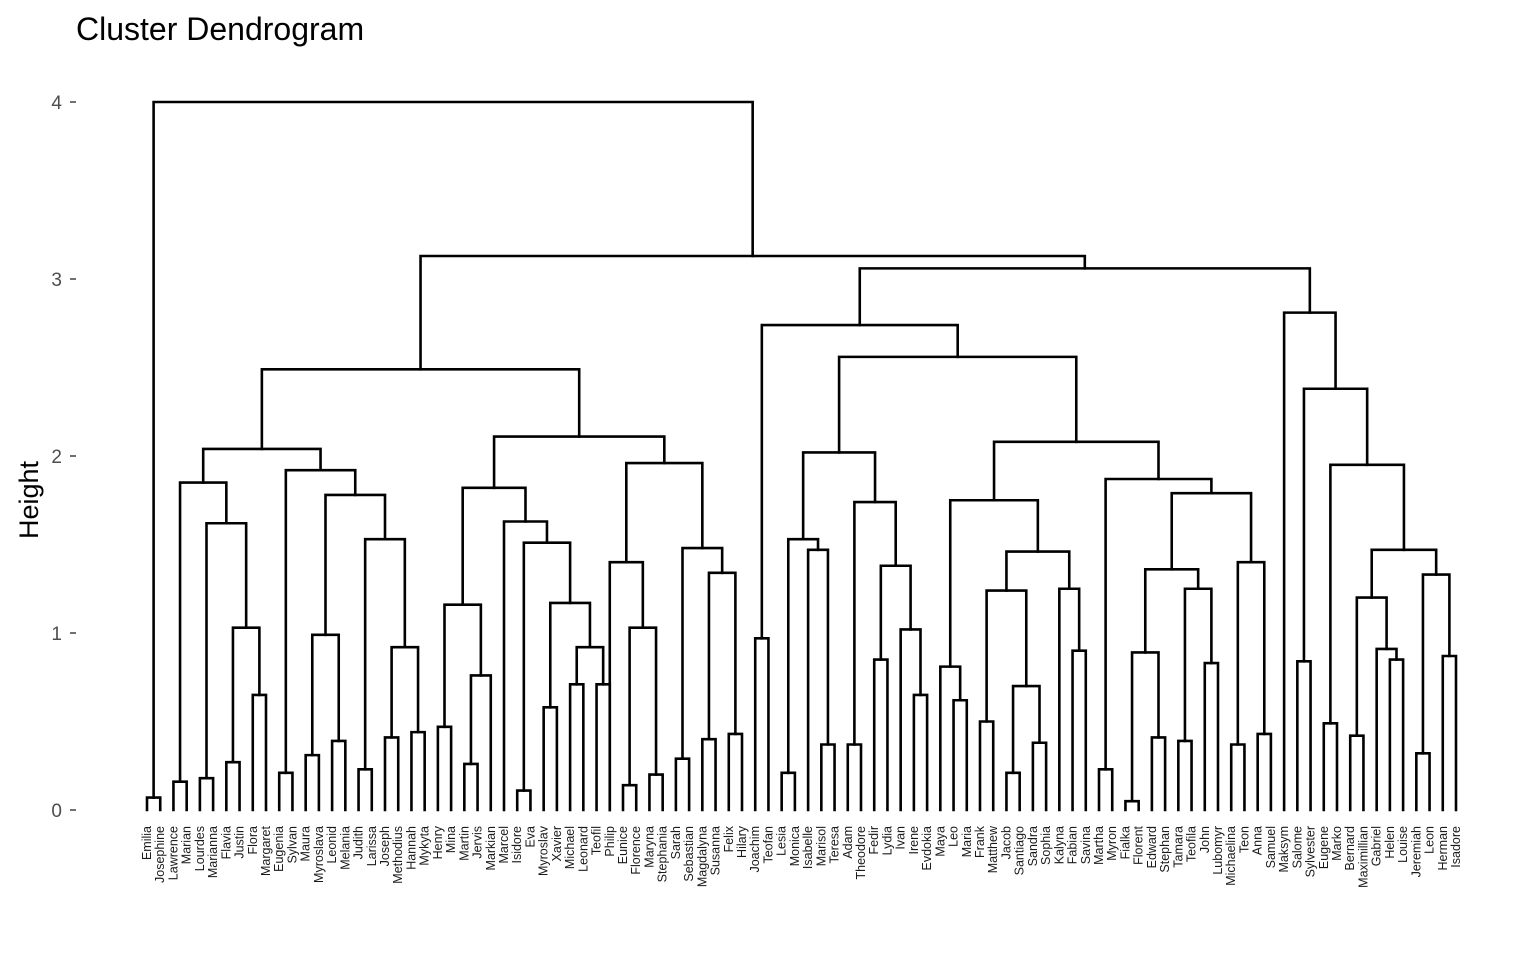 The image size is (1536, 960). What do you see at coordinates (689, 854) in the screenshot?
I see `leaf-label: Sebastian` at bounding box center [689, 854].